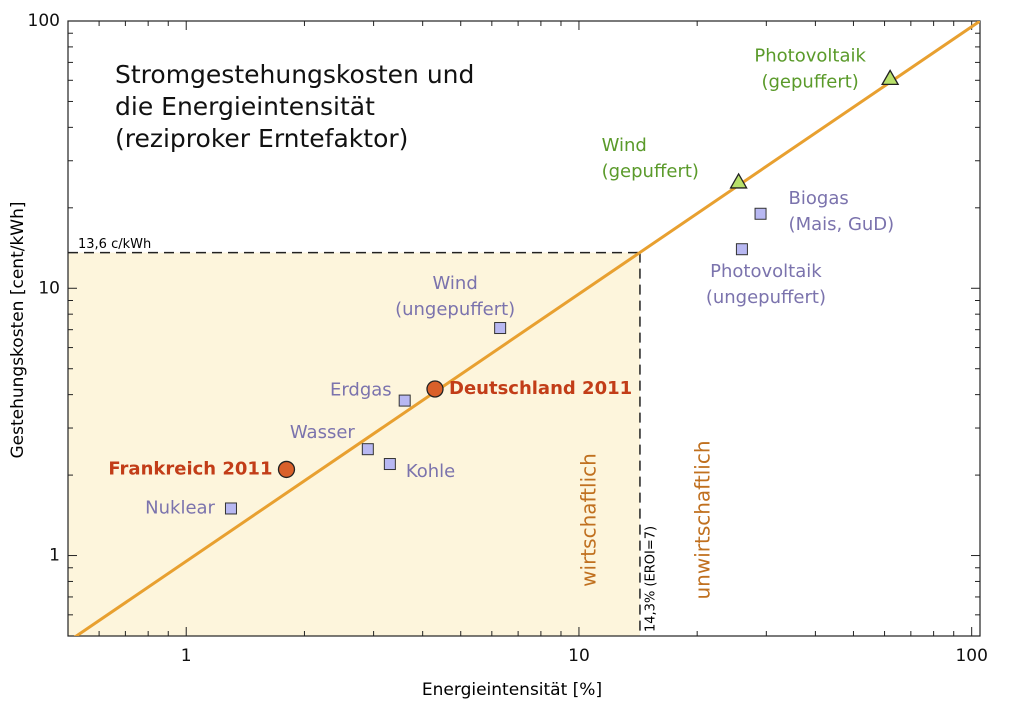 This screenshot has width=1024, height=708. What do you see at coordinates (540, 388) in the screenshot?
I see `point-label: Deutschland 2011` at bounding box center [540, 388].